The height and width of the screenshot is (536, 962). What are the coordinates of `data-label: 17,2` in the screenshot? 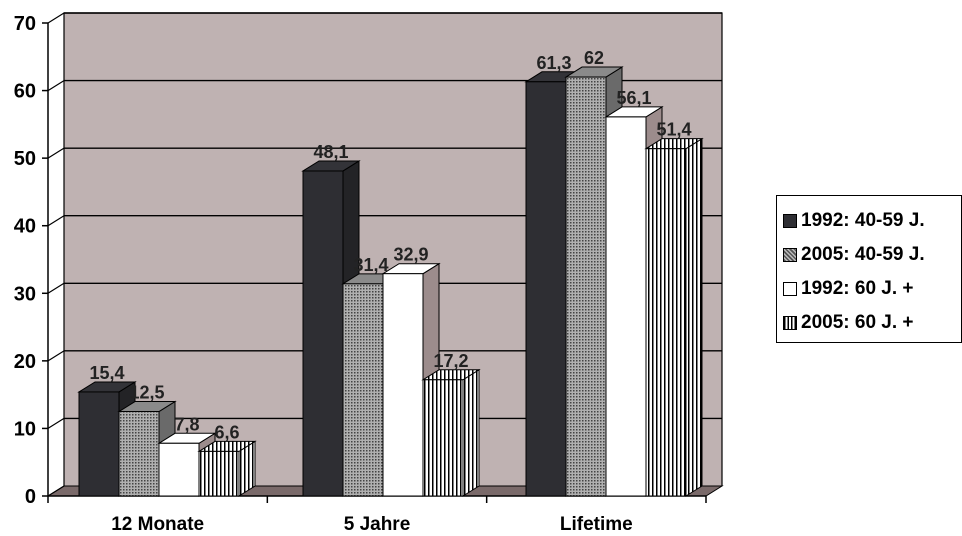 It's located at (450, 361).